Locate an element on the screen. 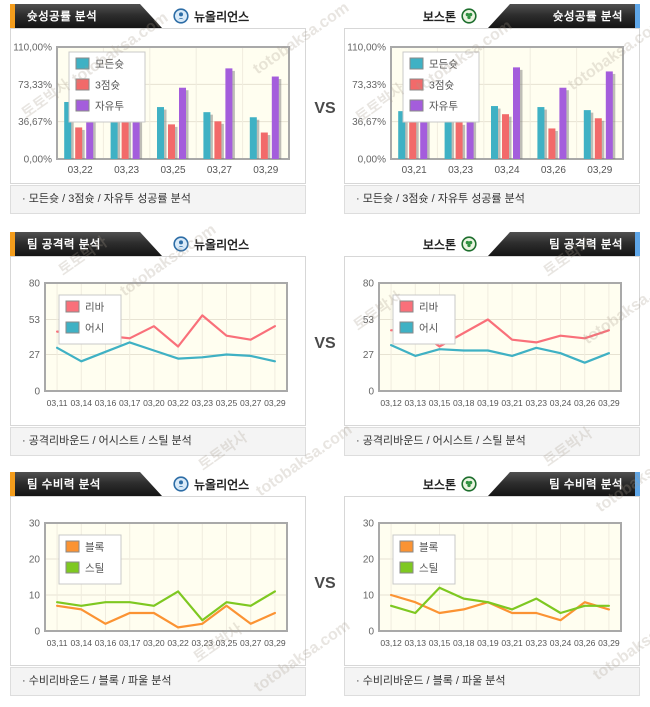  section-title: 슛성공률 분석 is located at coordinates (62, 17).